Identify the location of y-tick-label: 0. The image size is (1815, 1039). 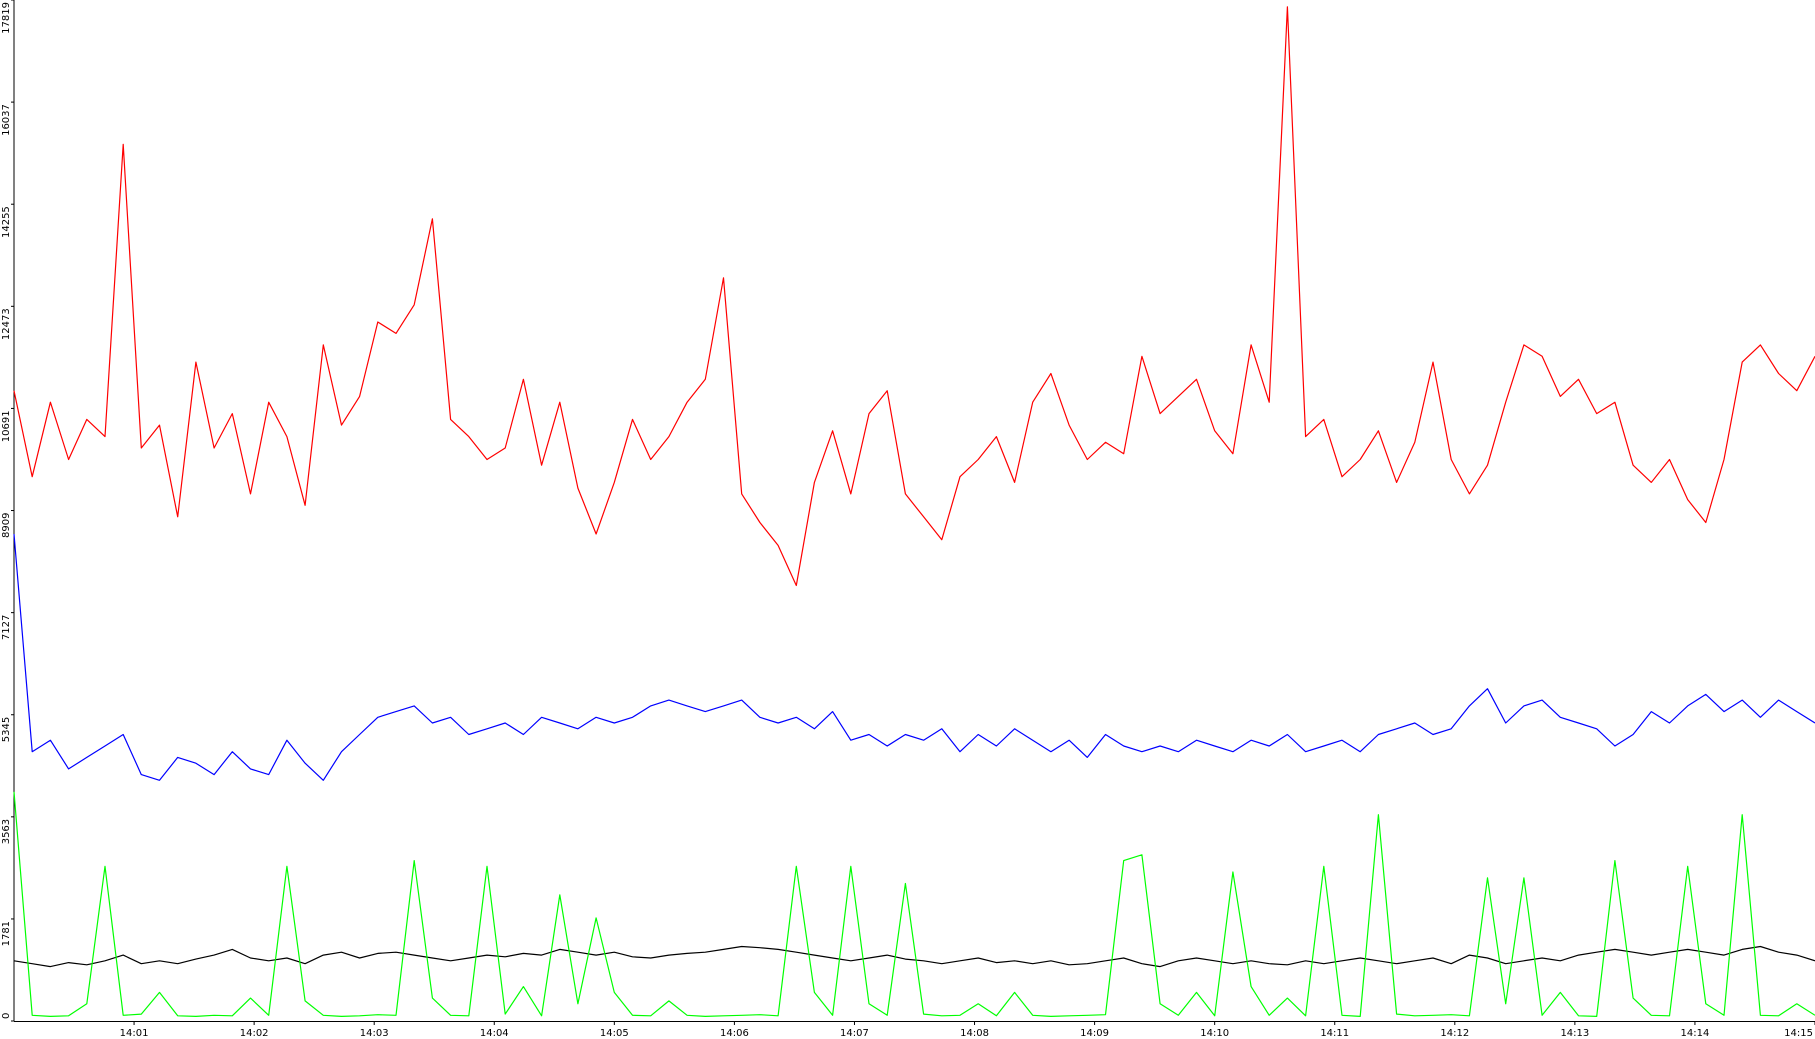
(6, 1016).